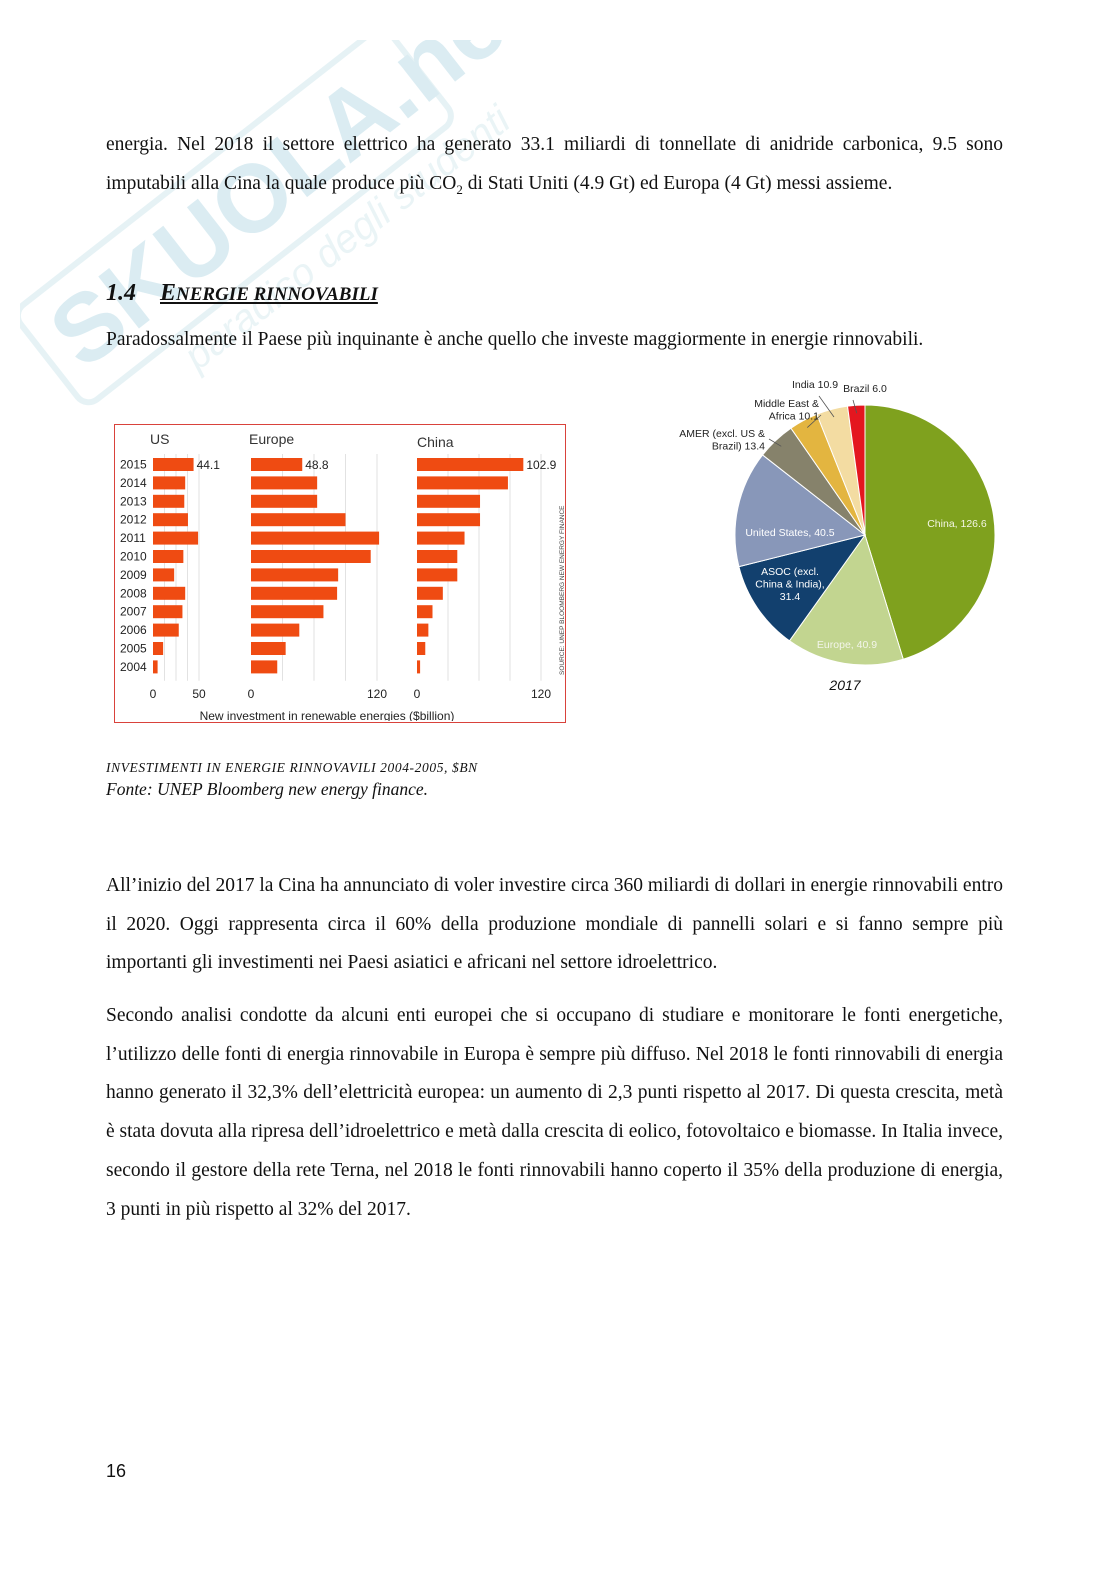 The width and height of the screenshot is (1116, 1579). Describe the element at coordinates (209, 465) in the screenshot. I see `bar-value-label: 44.1` at that location.